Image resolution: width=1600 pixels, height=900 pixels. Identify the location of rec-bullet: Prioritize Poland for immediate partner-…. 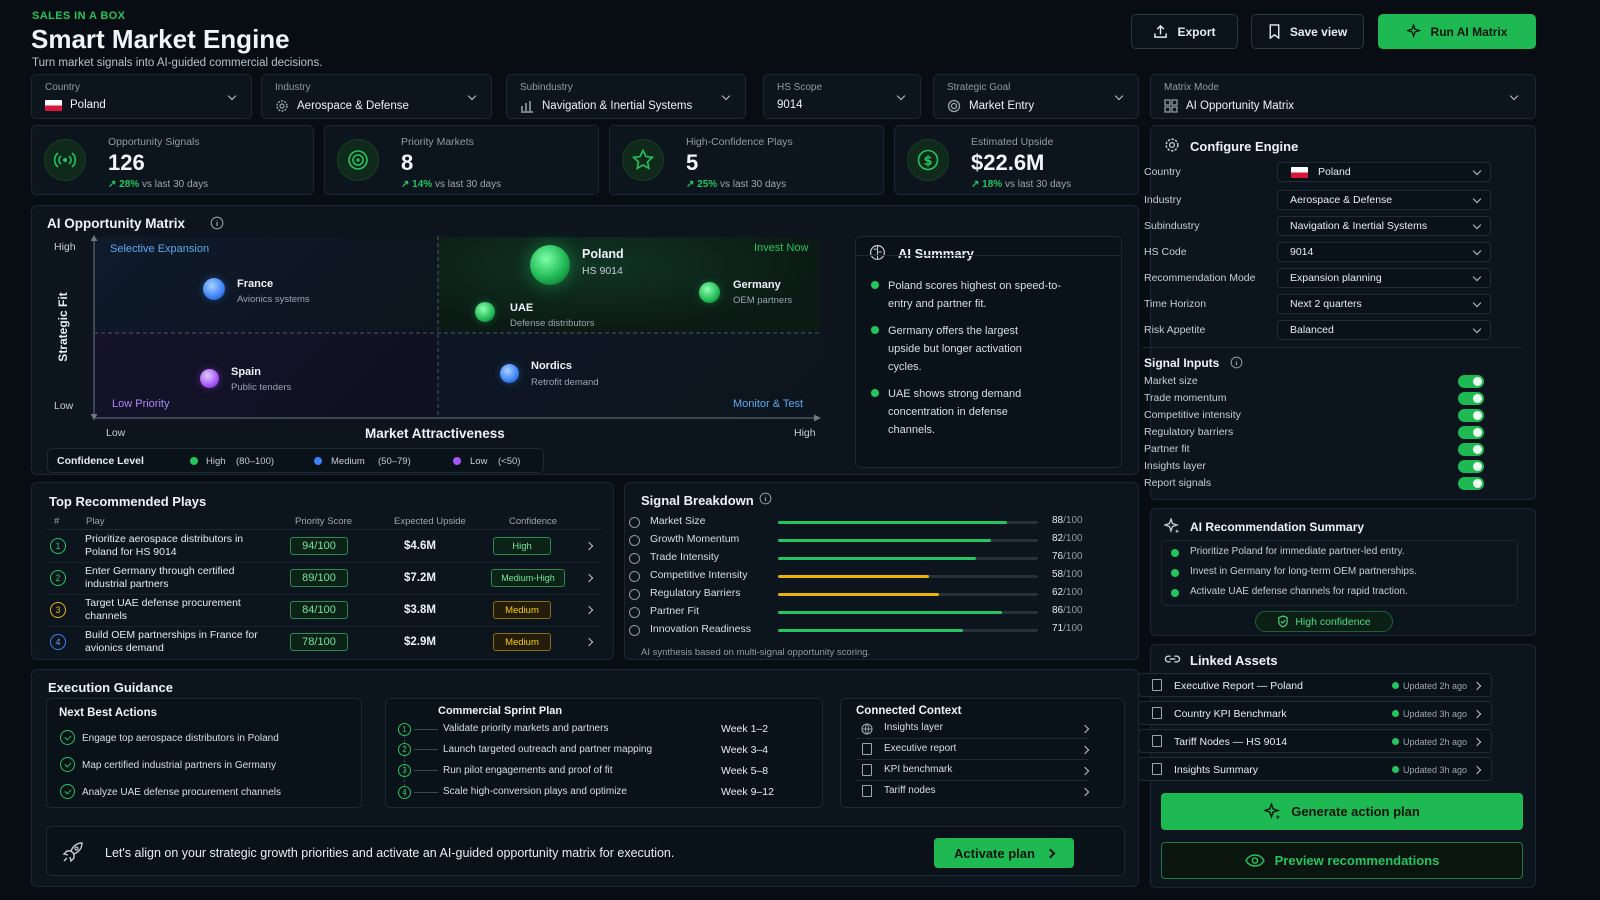
(1297, 551).